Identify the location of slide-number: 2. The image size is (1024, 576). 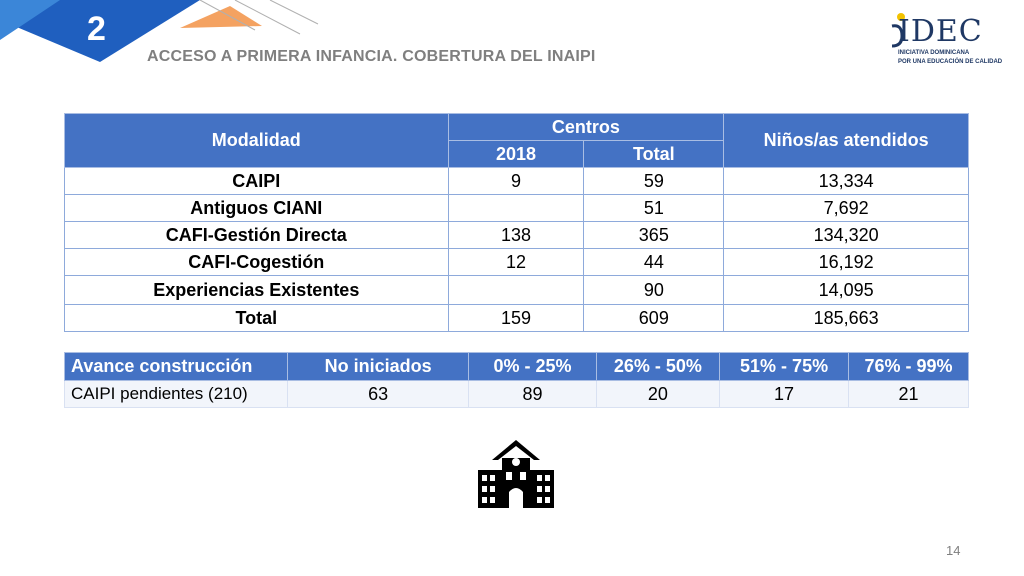
(96, 29).